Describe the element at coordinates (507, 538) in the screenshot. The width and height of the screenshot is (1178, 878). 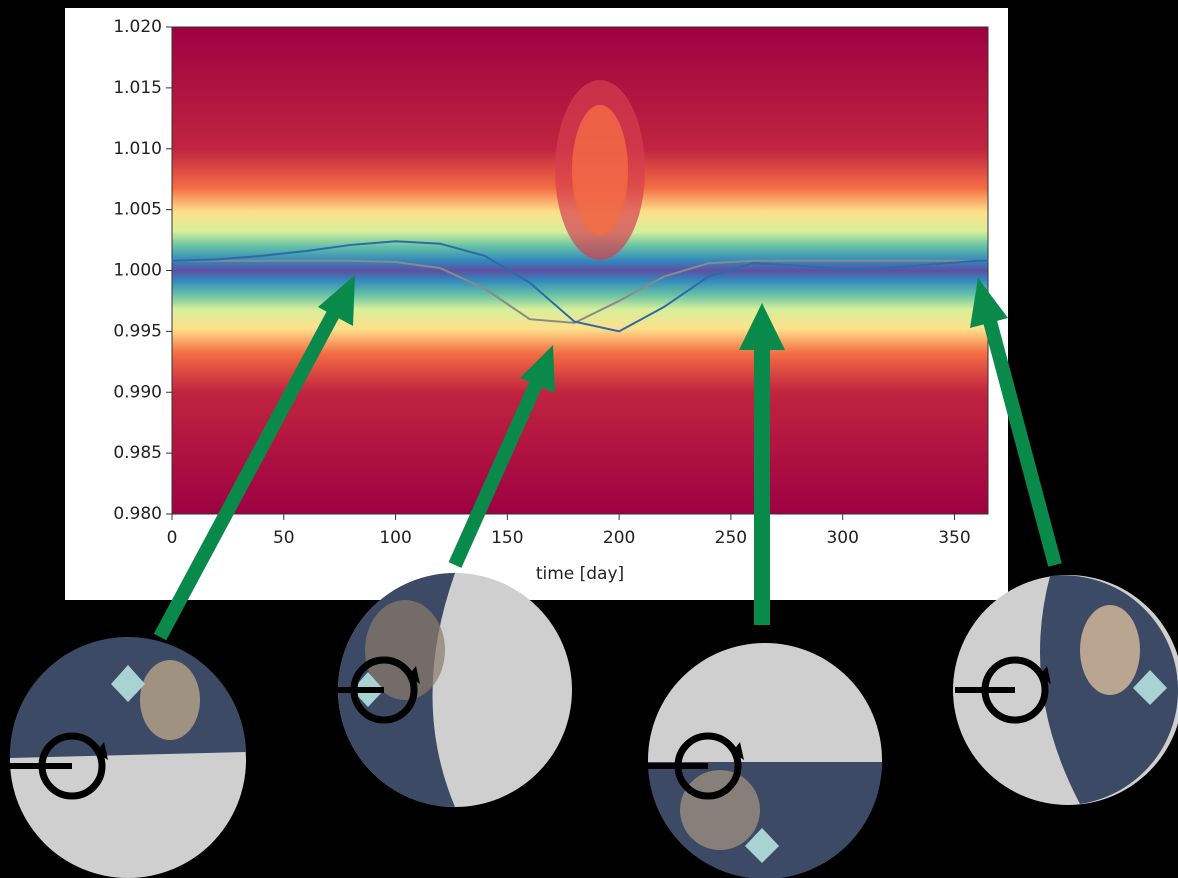
I see `x-tick-label: 150` at that location.